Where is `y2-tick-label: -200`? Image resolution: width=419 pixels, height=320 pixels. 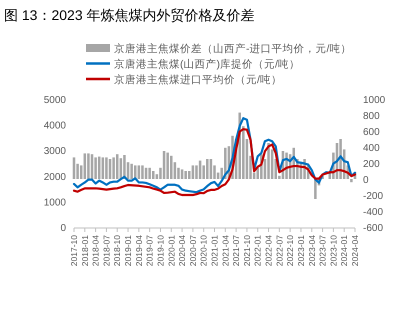
y2-tick-label: -200 is located at coordinates (373, 196).